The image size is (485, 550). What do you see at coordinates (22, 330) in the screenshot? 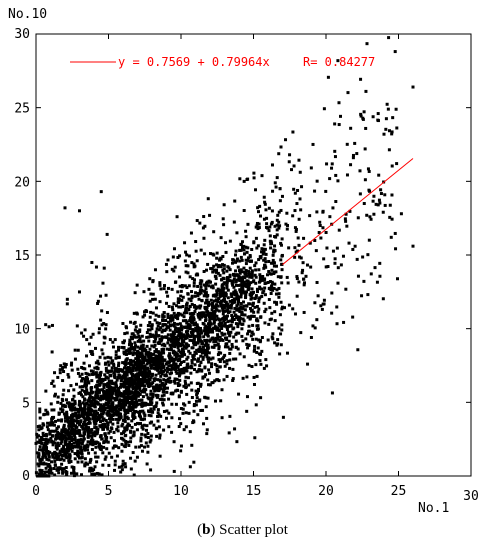
I see `y-tick-label: 10` at bounding box center [22, 330].